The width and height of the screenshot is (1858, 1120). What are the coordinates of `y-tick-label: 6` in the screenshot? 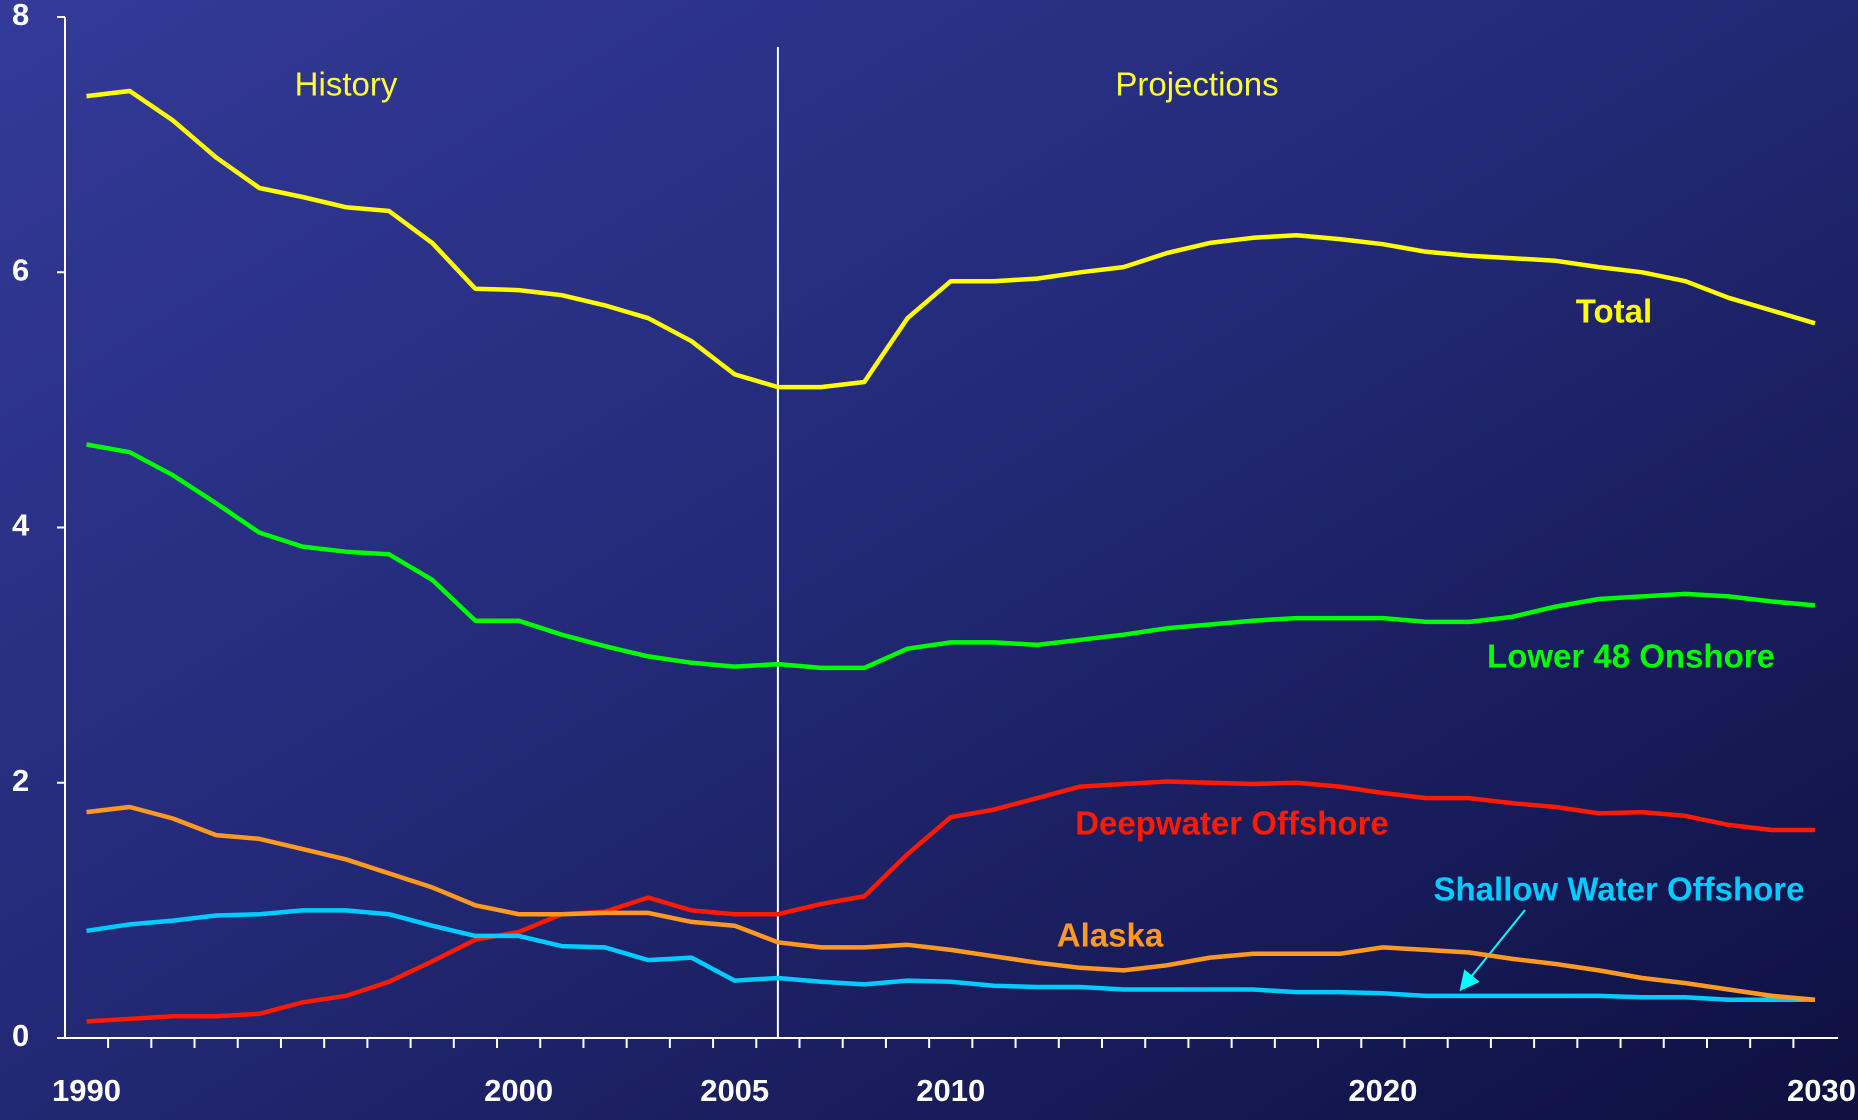 It's located at (20, 269).